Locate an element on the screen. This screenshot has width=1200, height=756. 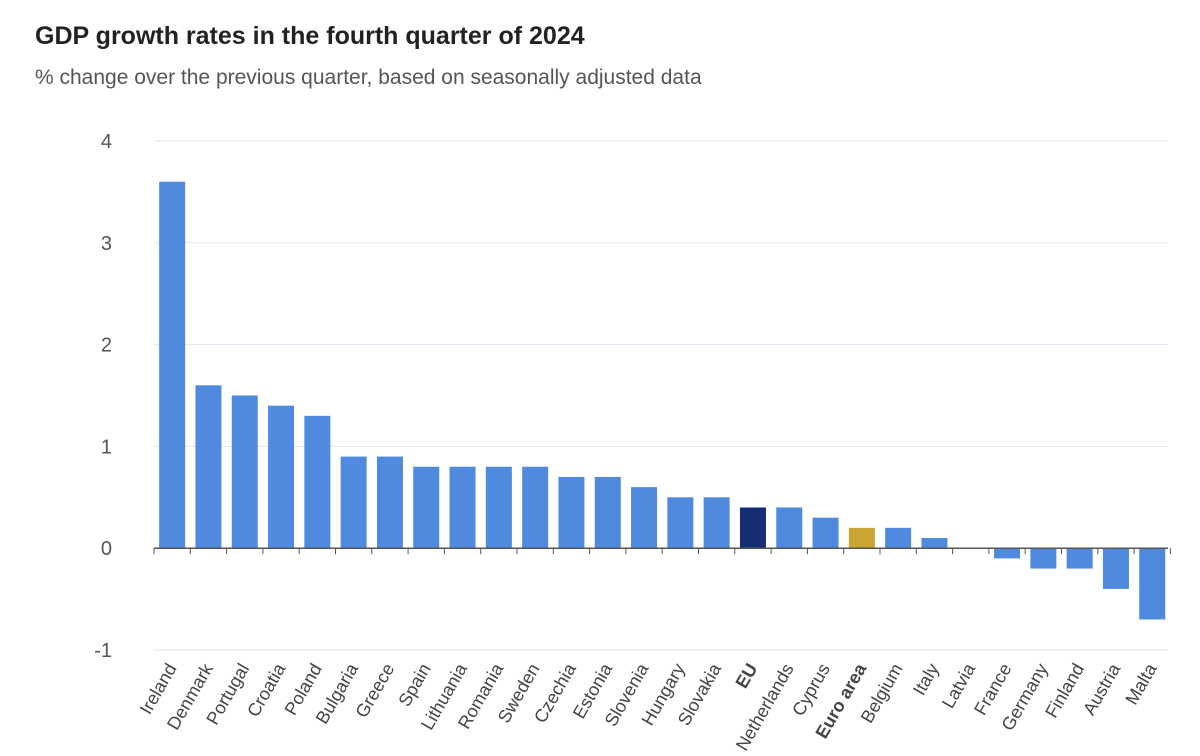
x-axis is located at coordinates (662, 551).